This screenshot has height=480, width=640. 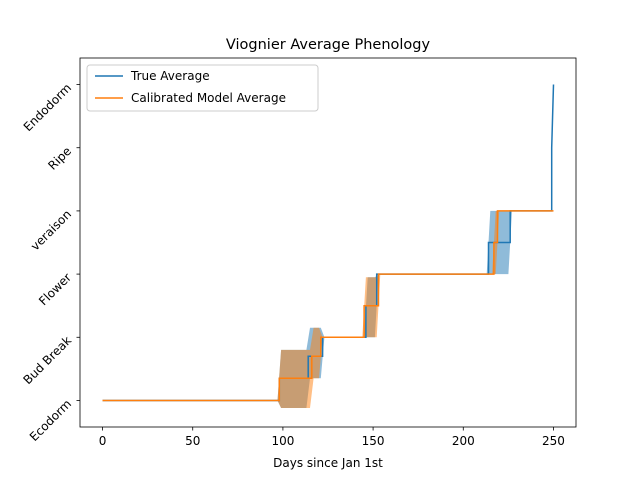 I want to click on x-tick-label: 50, so click(x=192, y=441).